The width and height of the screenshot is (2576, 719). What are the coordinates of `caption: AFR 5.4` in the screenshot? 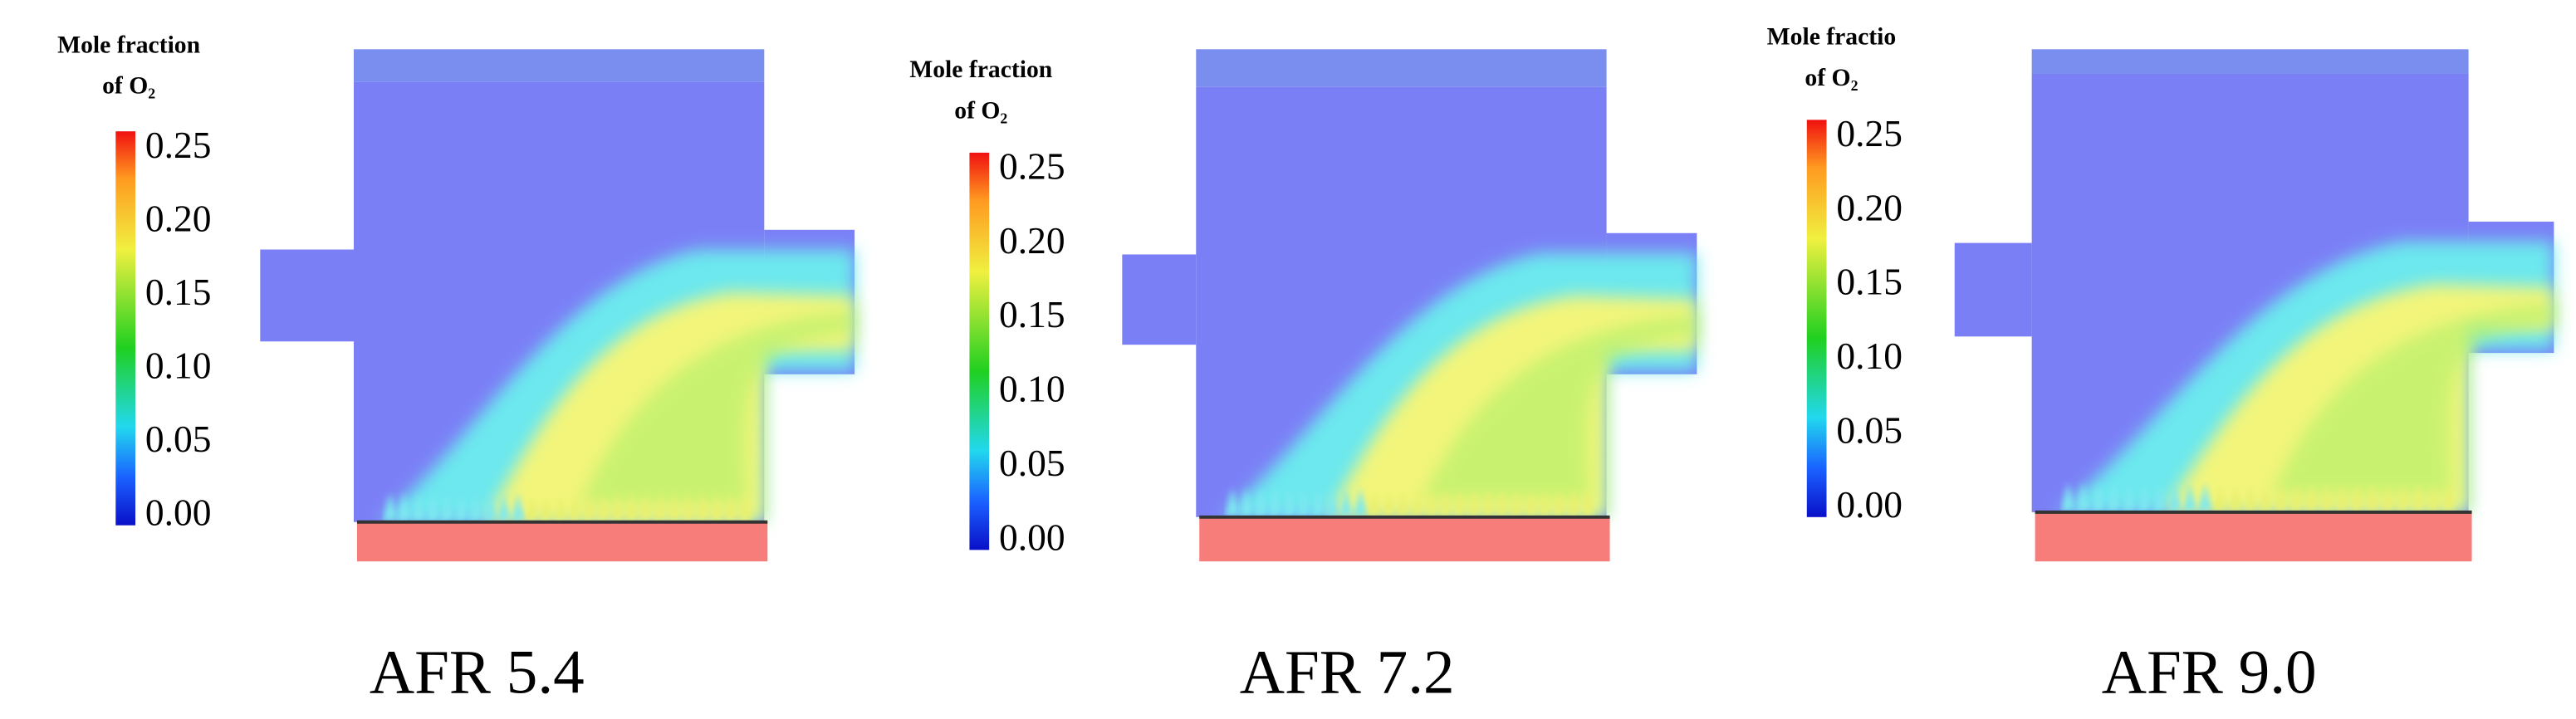 It's located at (477, 672).